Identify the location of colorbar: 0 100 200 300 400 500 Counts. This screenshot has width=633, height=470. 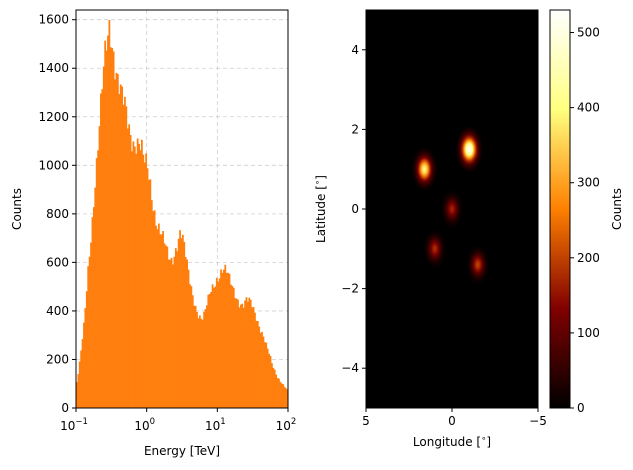
(586, 212).